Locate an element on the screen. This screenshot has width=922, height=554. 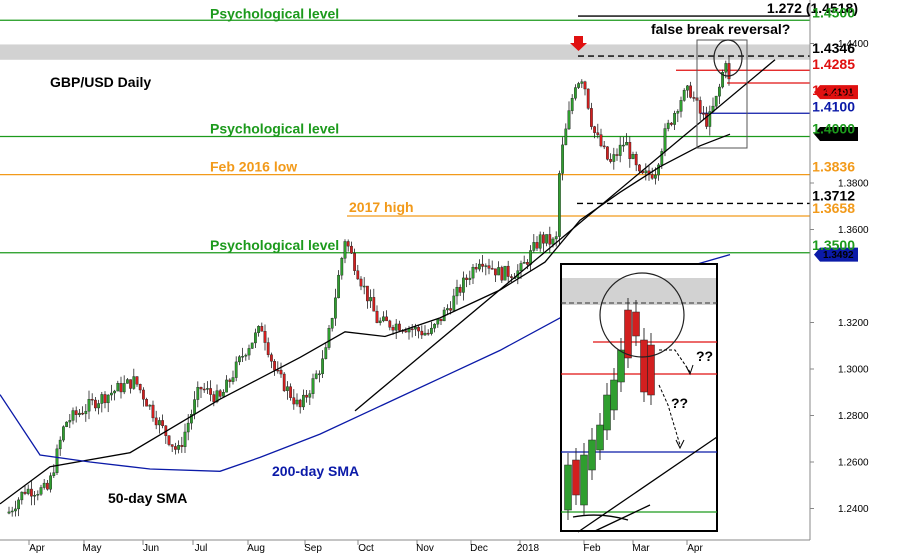
y-tick-label: 1.3000 is located at coordinates (853, 370).